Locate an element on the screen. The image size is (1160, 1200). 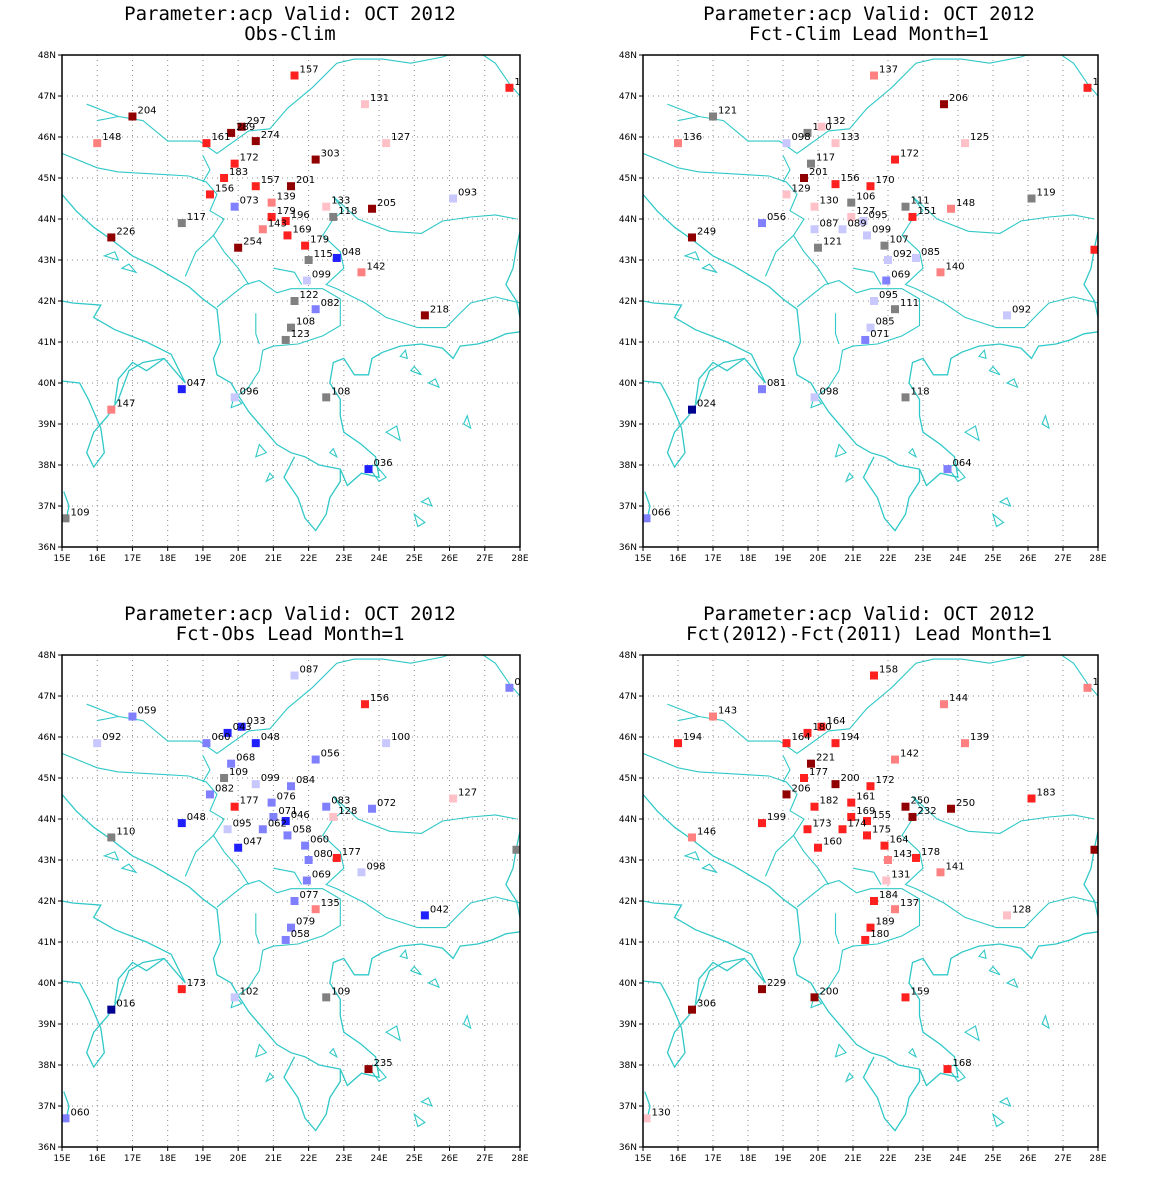
station-value-label: 056 is located at coordinates (776, 217).